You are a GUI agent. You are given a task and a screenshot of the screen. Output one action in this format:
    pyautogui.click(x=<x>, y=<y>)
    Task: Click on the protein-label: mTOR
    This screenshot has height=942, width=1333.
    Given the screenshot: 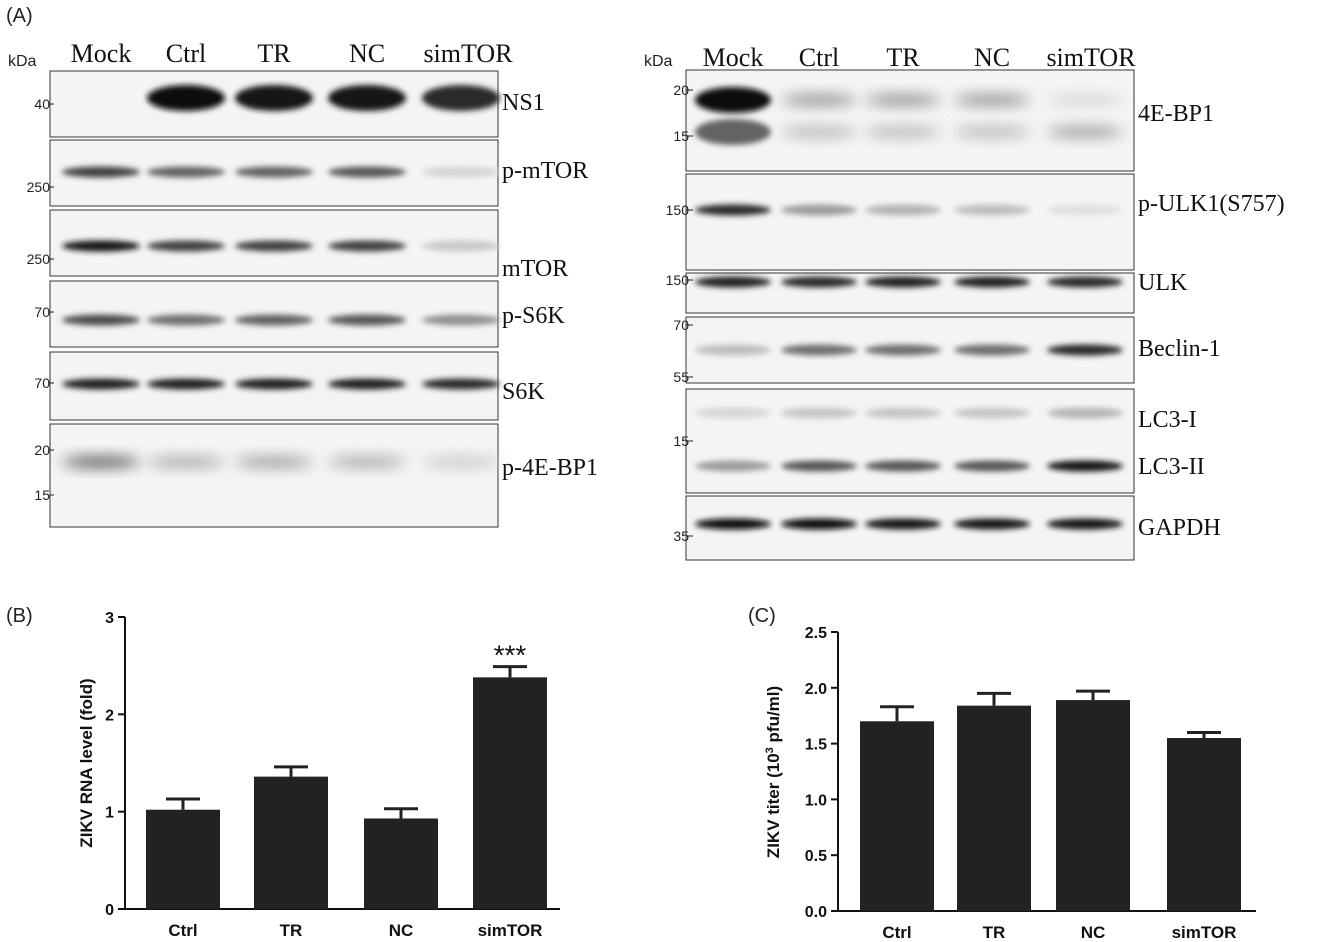 What is the action you would take?
    pyautogui.click(x=535, y=269)
    